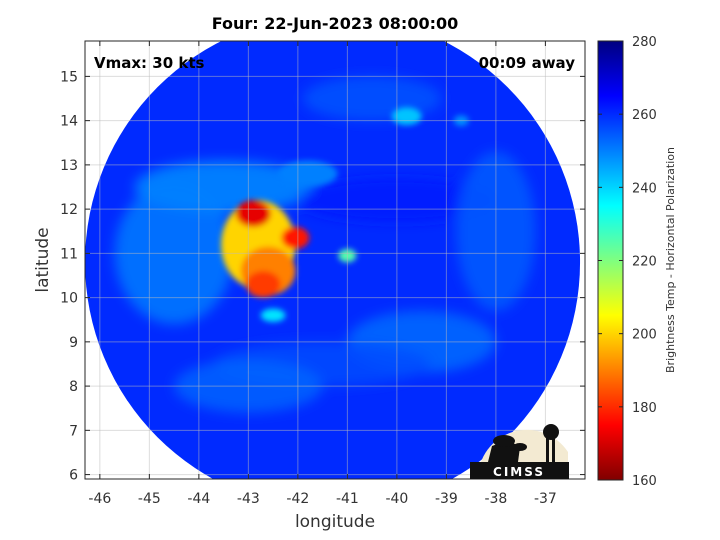 Image resolution: width=720 pixels, height=540 pixels. What do you see at coordinates (69, 77) in the screenshot?
I see `y-tick-label: 15` at bounding box center [69, 77].